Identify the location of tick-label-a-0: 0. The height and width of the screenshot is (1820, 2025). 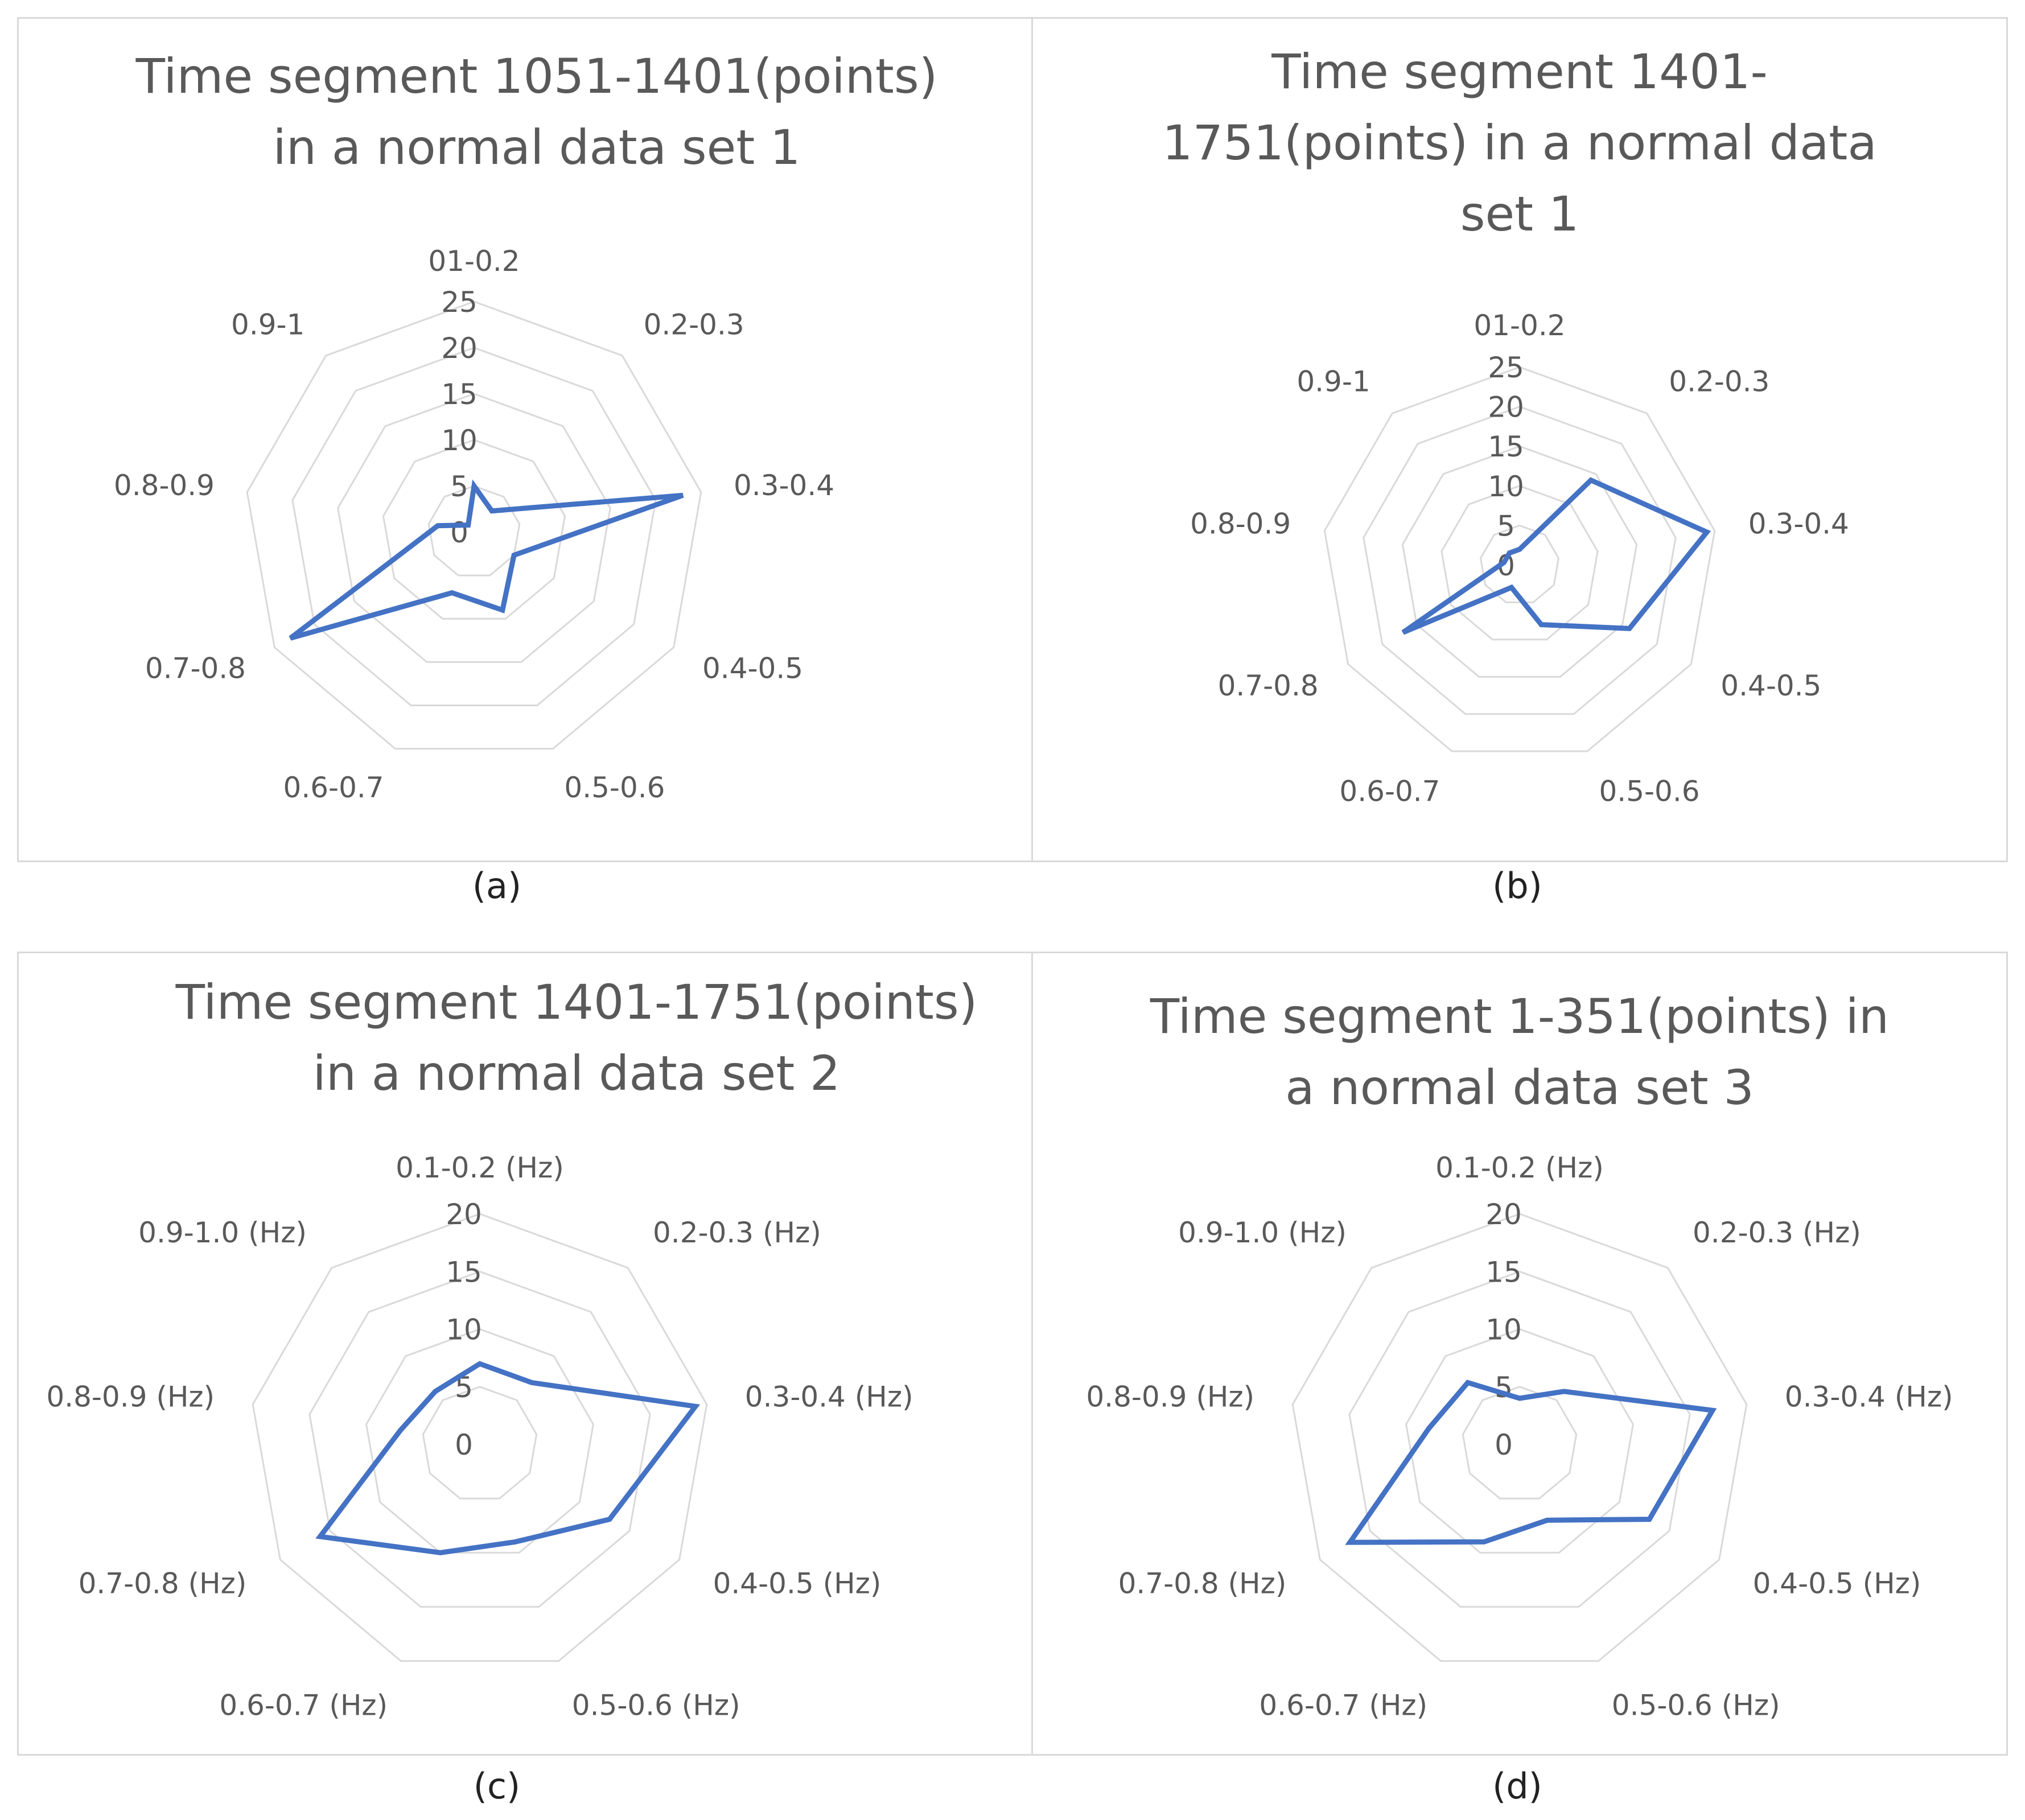
(459, 532).